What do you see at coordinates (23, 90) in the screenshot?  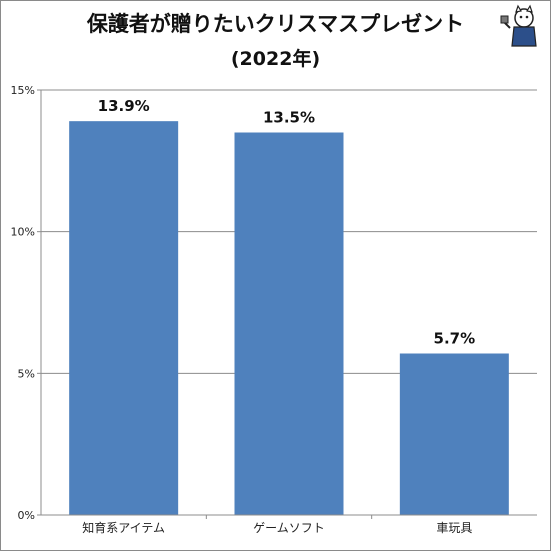 I see `y-tick-label: 15%` at bounding box center [23, 90].